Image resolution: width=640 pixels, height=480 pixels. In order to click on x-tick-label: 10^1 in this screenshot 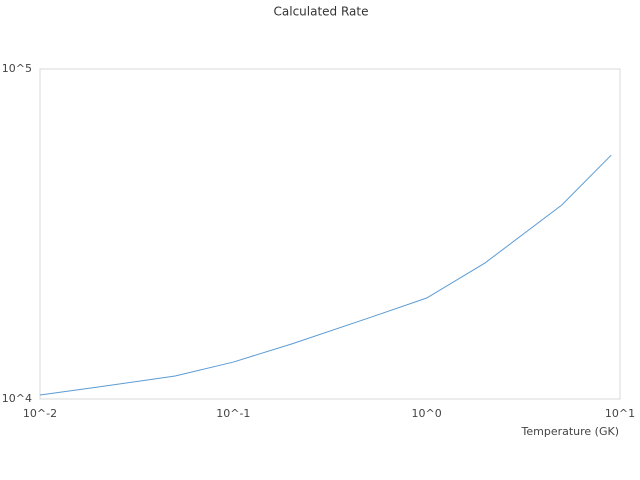, I will do `click(620, 413)`.